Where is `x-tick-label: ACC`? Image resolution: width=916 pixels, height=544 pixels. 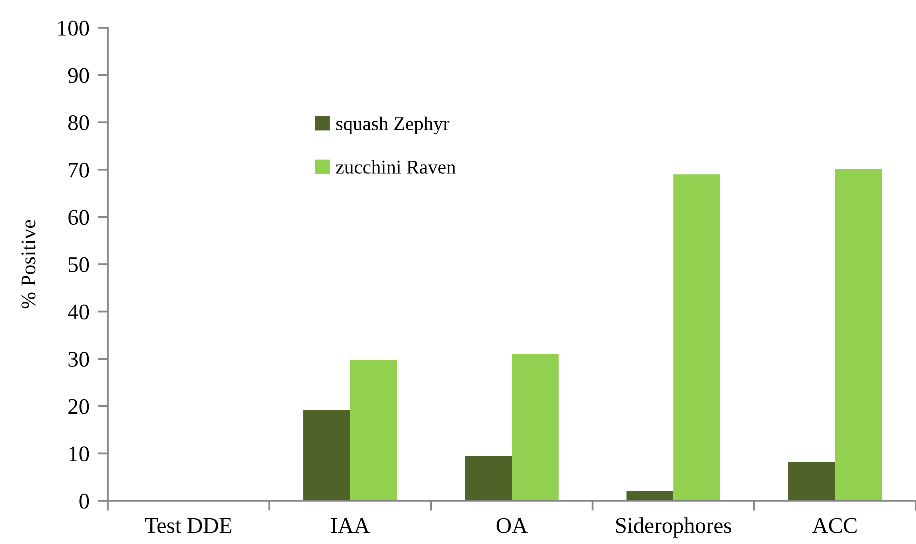
x-tick-label: ACC is located at coordinates (834, 526).